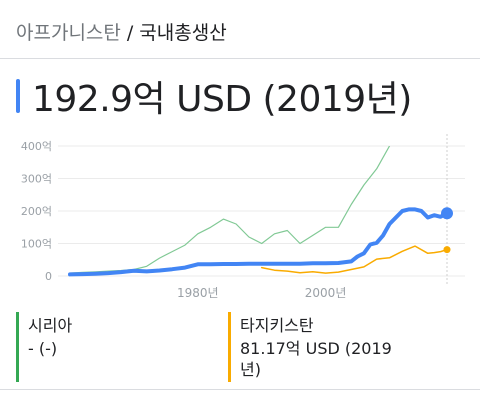 This screenshot has width=480, height=400. I want to click on legend-name-syria: 시리아, so click(50, 325).